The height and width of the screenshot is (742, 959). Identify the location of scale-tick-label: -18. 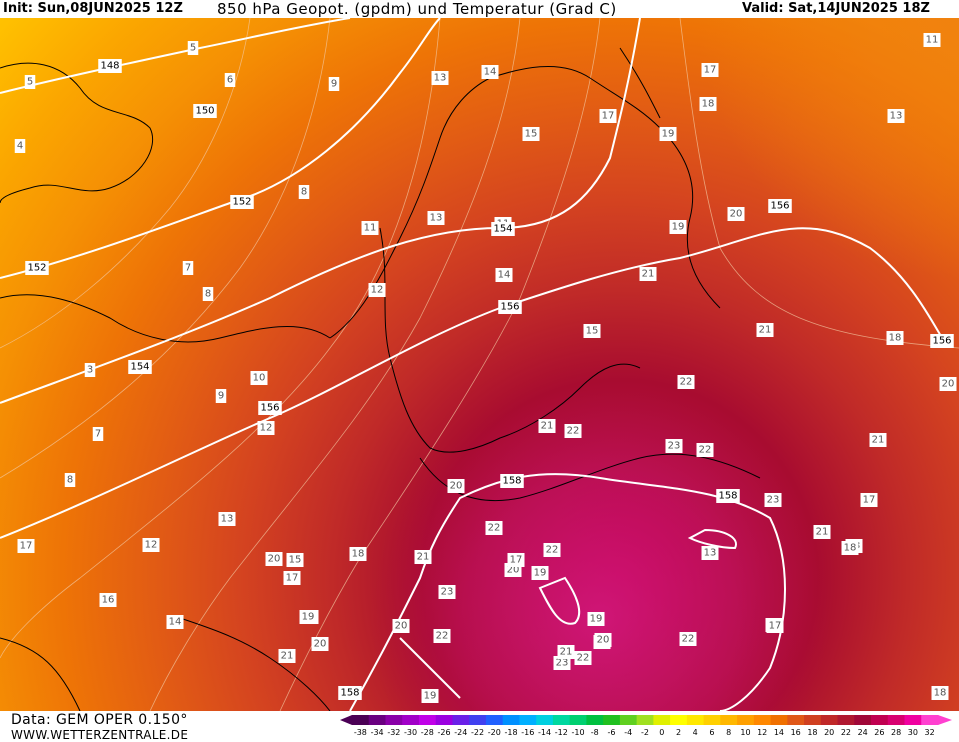
(511, 732).